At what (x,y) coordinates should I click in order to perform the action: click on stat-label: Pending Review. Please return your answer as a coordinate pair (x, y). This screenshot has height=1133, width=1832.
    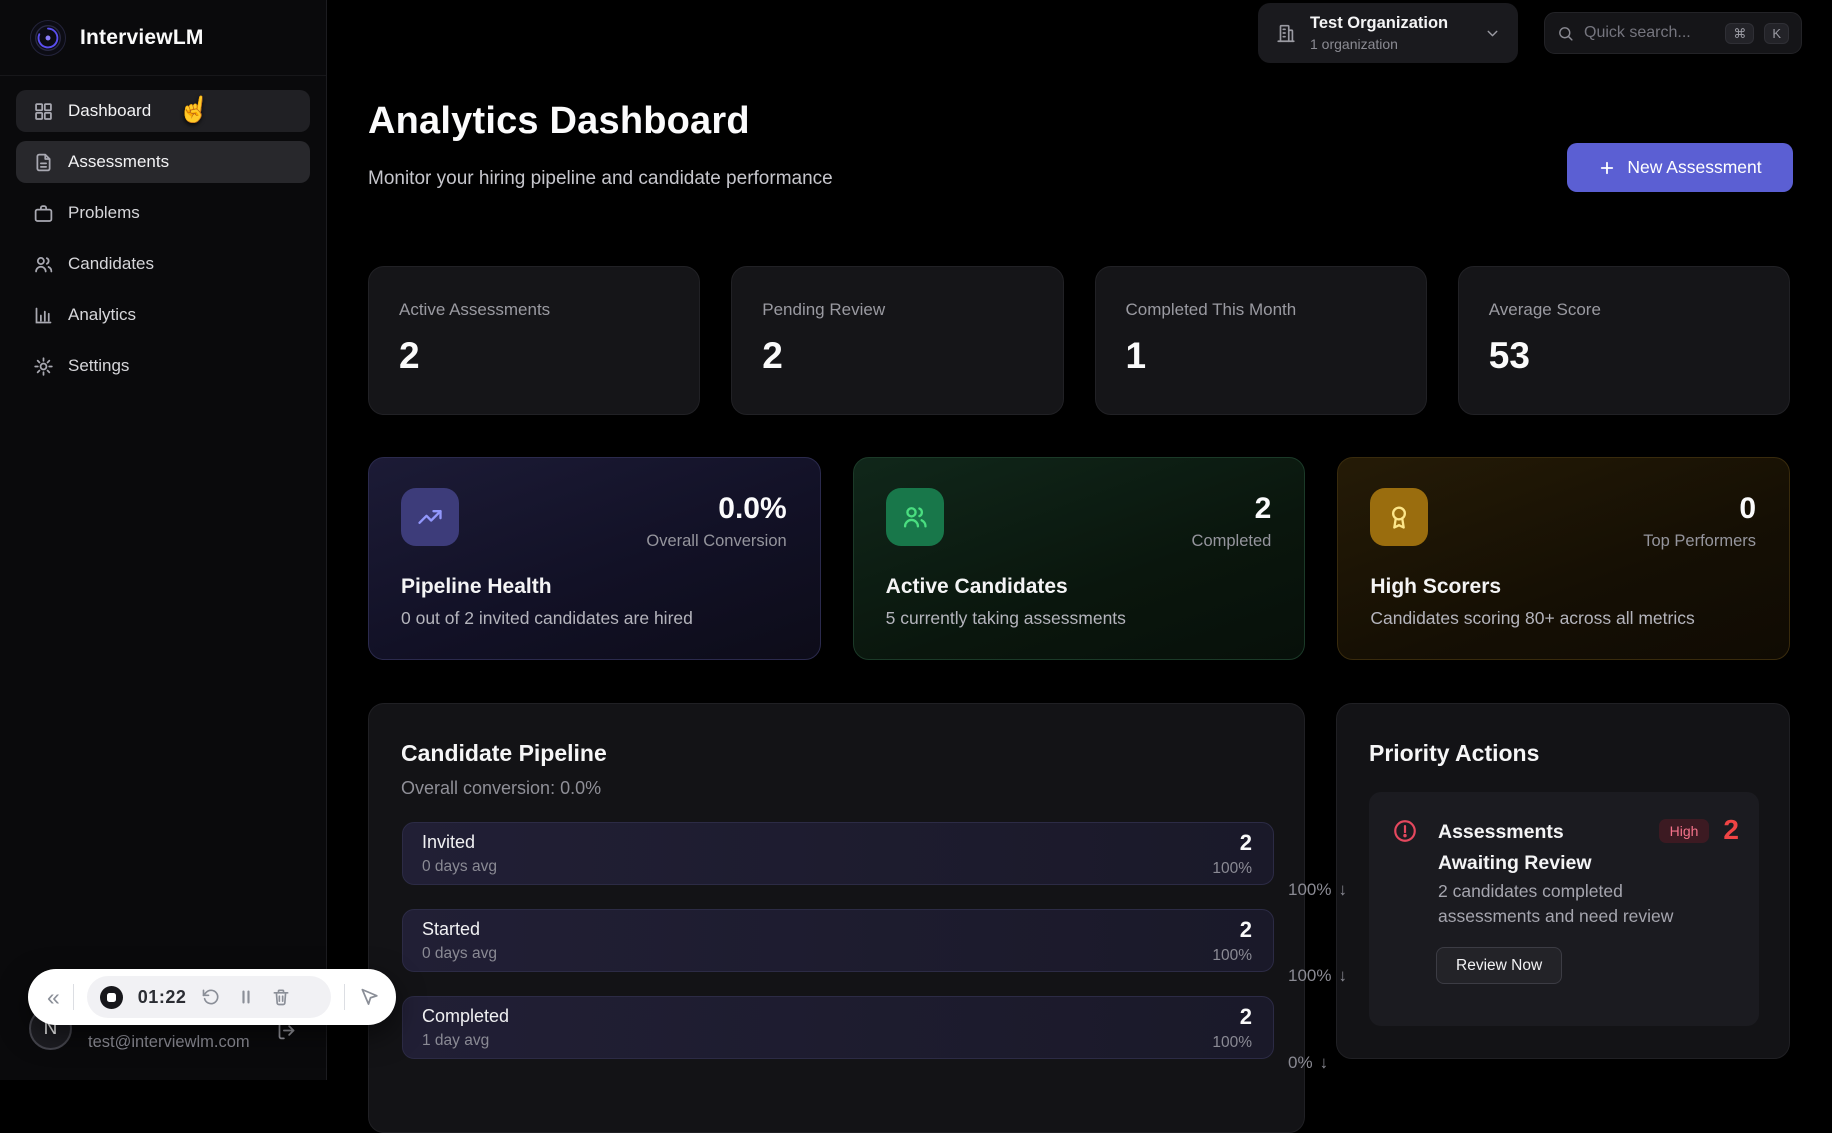
    Looking at the image, I should click on (824, 309).